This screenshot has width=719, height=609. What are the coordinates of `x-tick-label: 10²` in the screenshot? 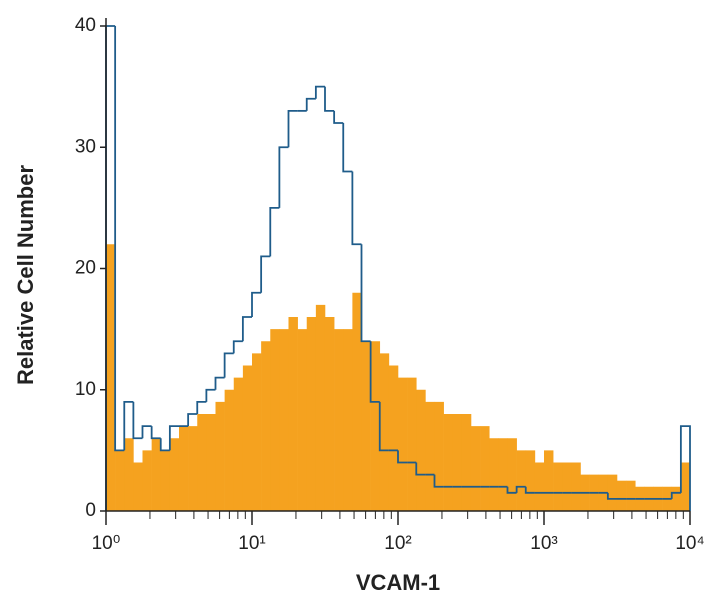 It's located at (397, 543).